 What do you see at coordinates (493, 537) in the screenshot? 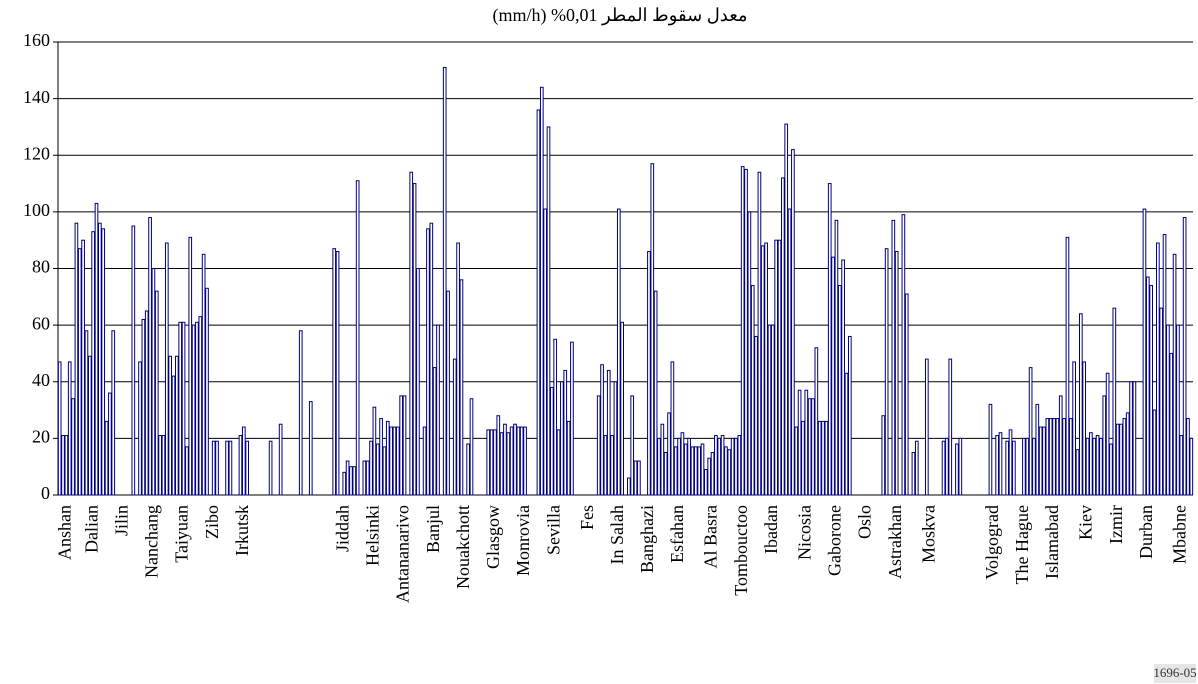
I see `x-tick-label: Glasgow` at bounding box center [493, 537].